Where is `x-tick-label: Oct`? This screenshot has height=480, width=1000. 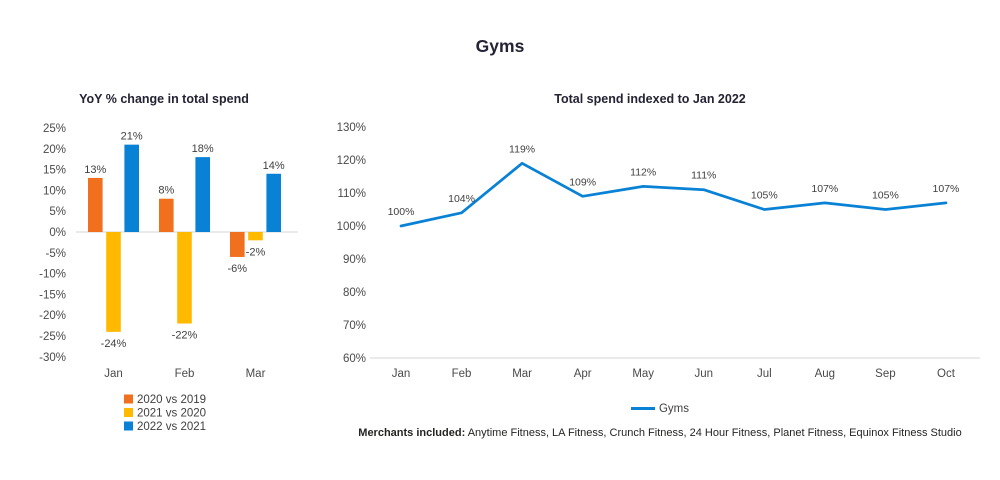
x-tick-label: Oct is located at coordinates (946, 374).